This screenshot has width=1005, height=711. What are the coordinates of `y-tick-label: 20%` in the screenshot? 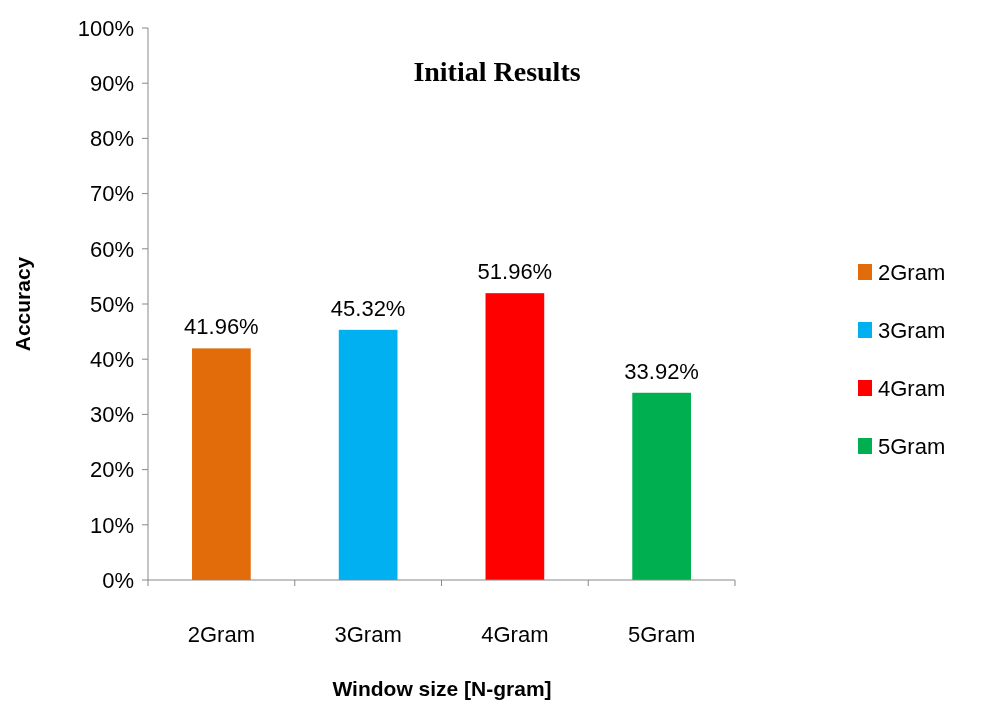 It's located at (111, 470).